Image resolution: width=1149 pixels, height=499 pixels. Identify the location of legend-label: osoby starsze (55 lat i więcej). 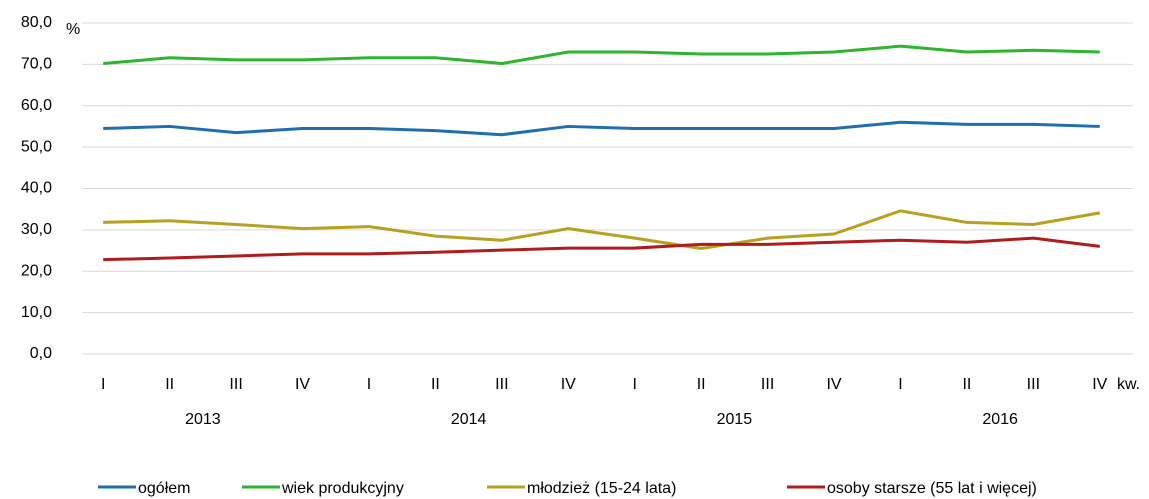
(932, 488).